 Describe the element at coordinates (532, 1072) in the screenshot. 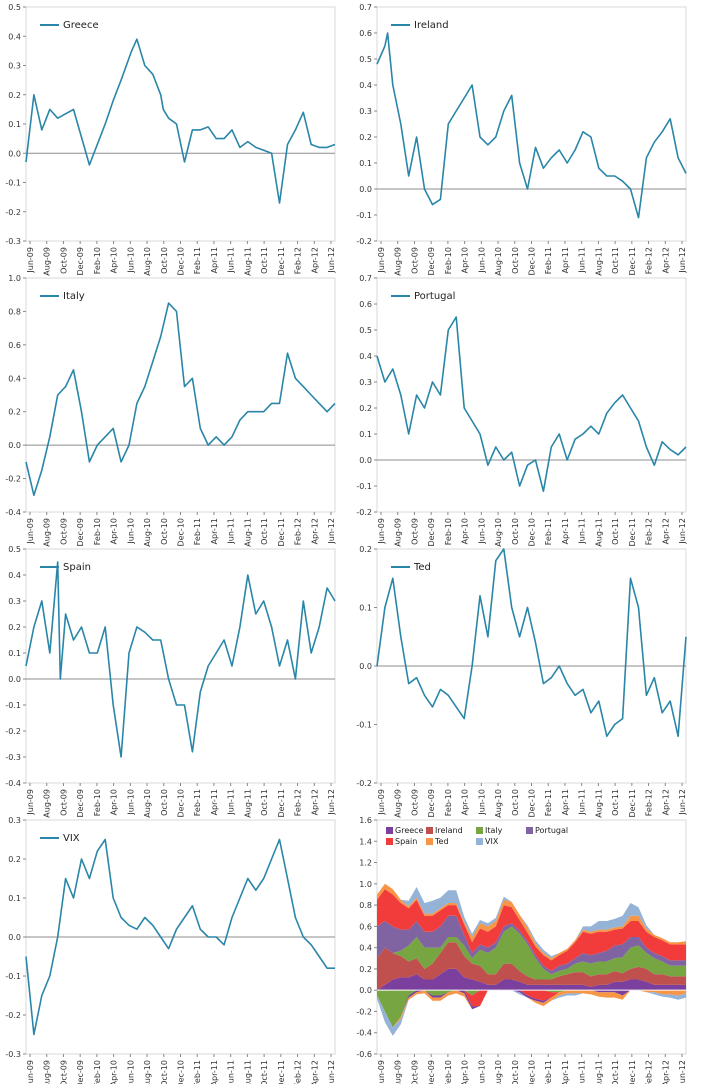

I see `x-tick-label: Dec-10` at that location.